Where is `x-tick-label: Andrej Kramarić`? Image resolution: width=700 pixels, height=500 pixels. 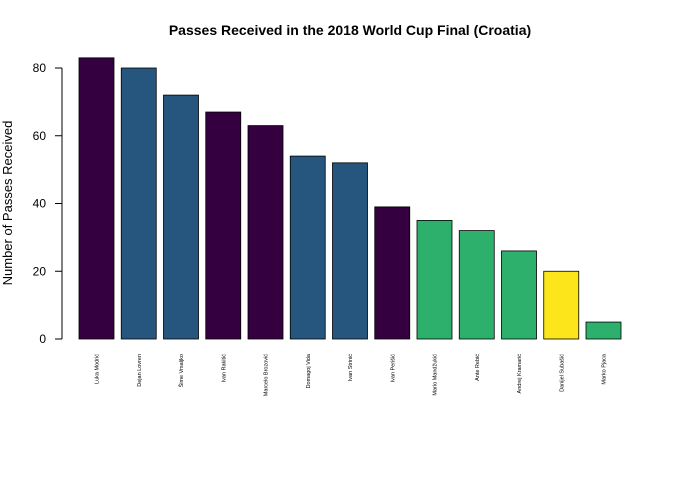
x-tick-label: Andrej Kramarić is located at coordinates (520, 374).